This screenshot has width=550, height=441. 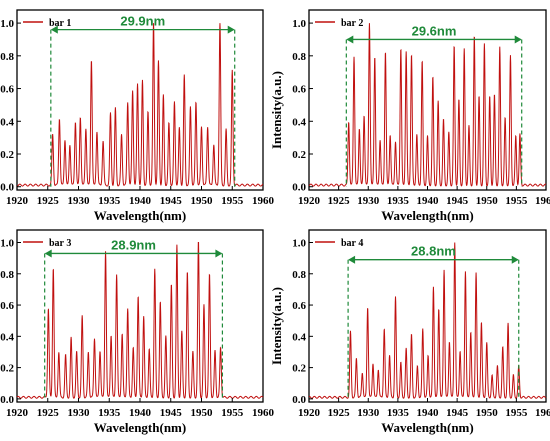 I want to click on bandwidth-label: 29.9nm, so click(x=142, y=21).